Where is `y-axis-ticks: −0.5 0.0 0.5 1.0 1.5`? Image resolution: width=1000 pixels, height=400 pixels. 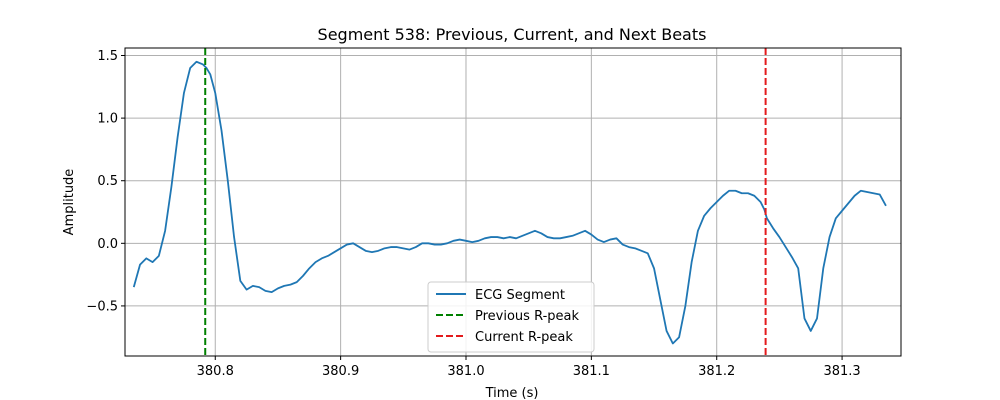 y-axis-ticks: −0.5 0.0 0.5 1.0 1.5 is located at coordinates (105, 181).